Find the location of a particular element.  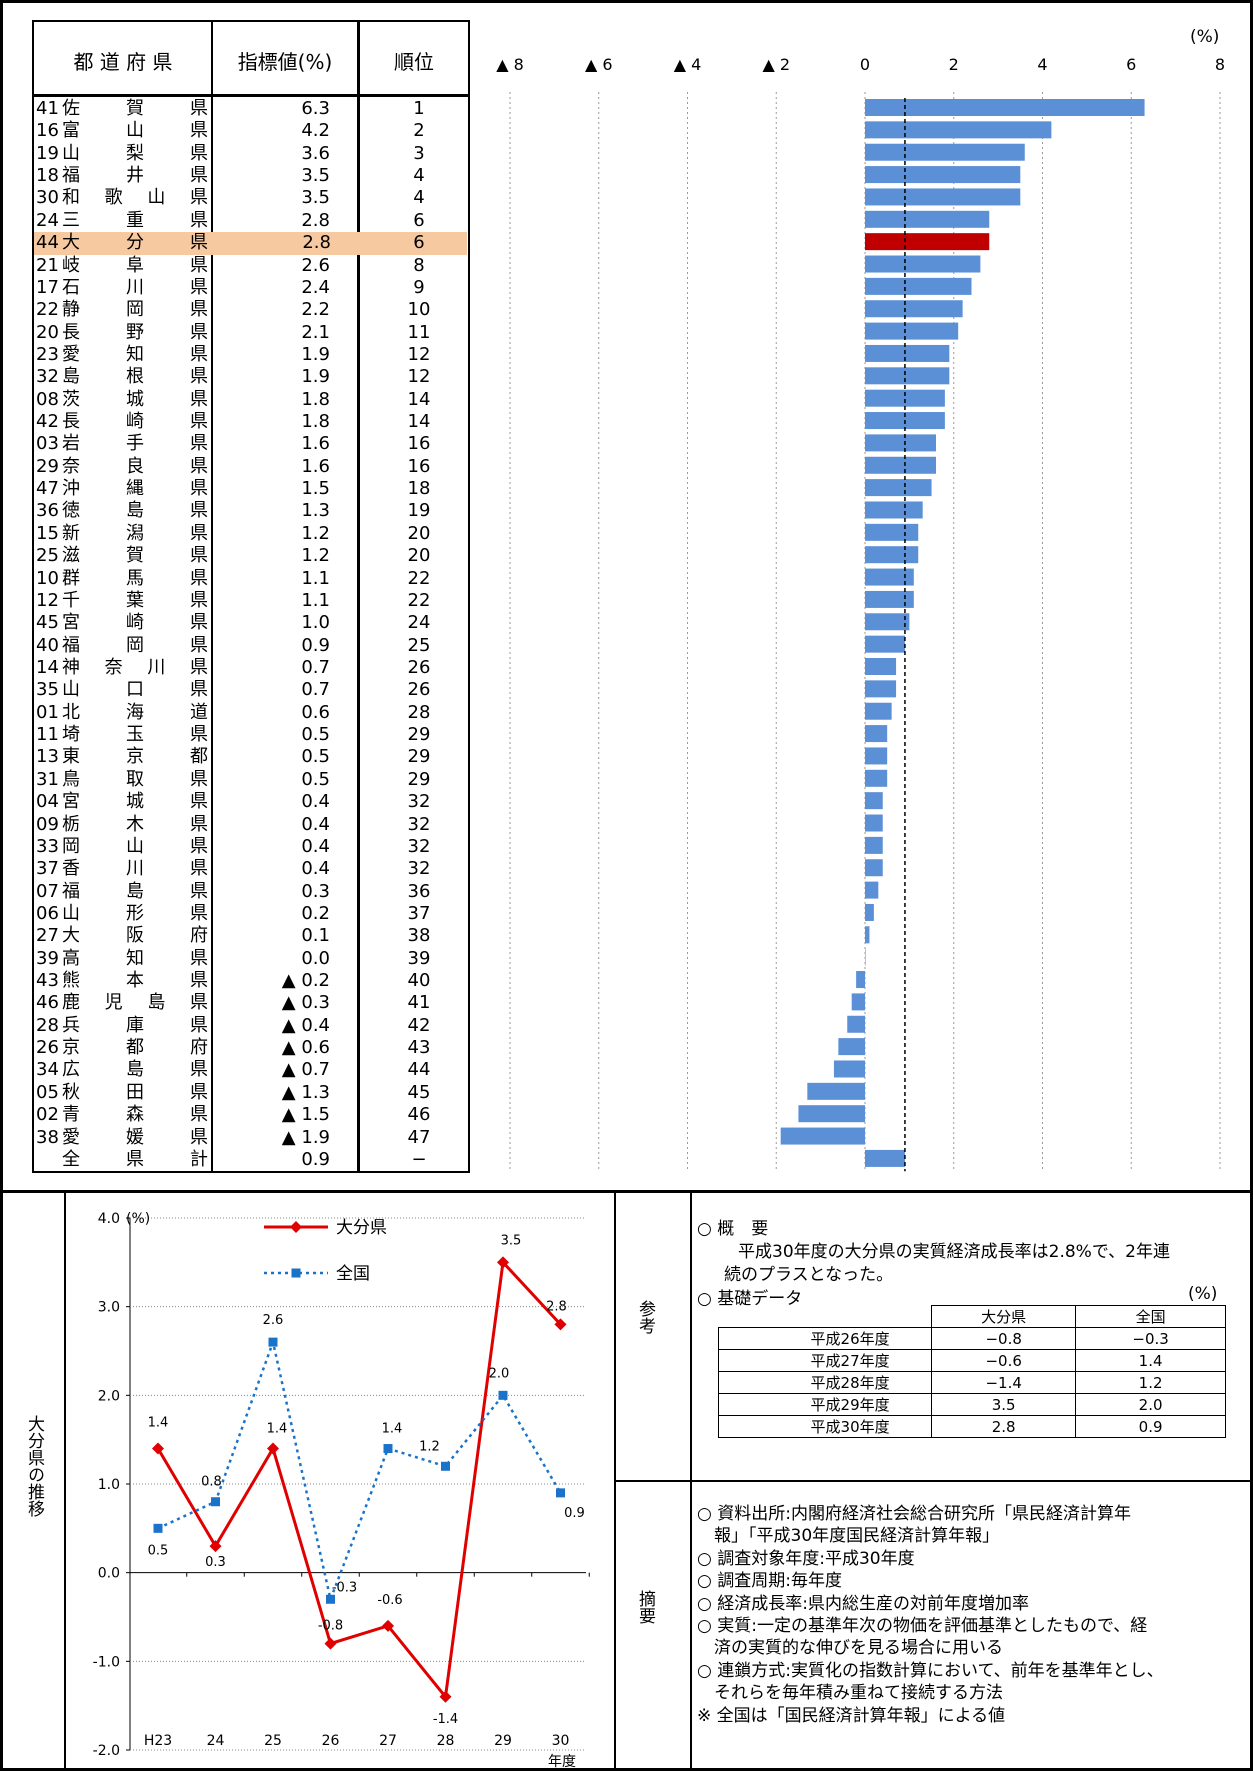

line-y-label: (%) is located at coordinates (138, 1219).